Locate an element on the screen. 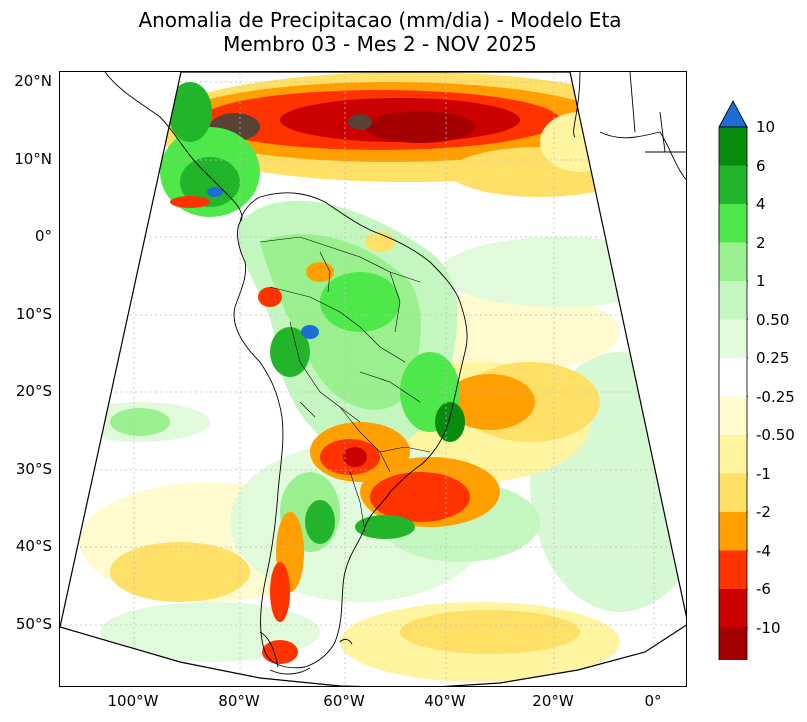 This screenshot has width=807, height=722. lon-label-100w: 100°W is located at coordinates (133, 701).